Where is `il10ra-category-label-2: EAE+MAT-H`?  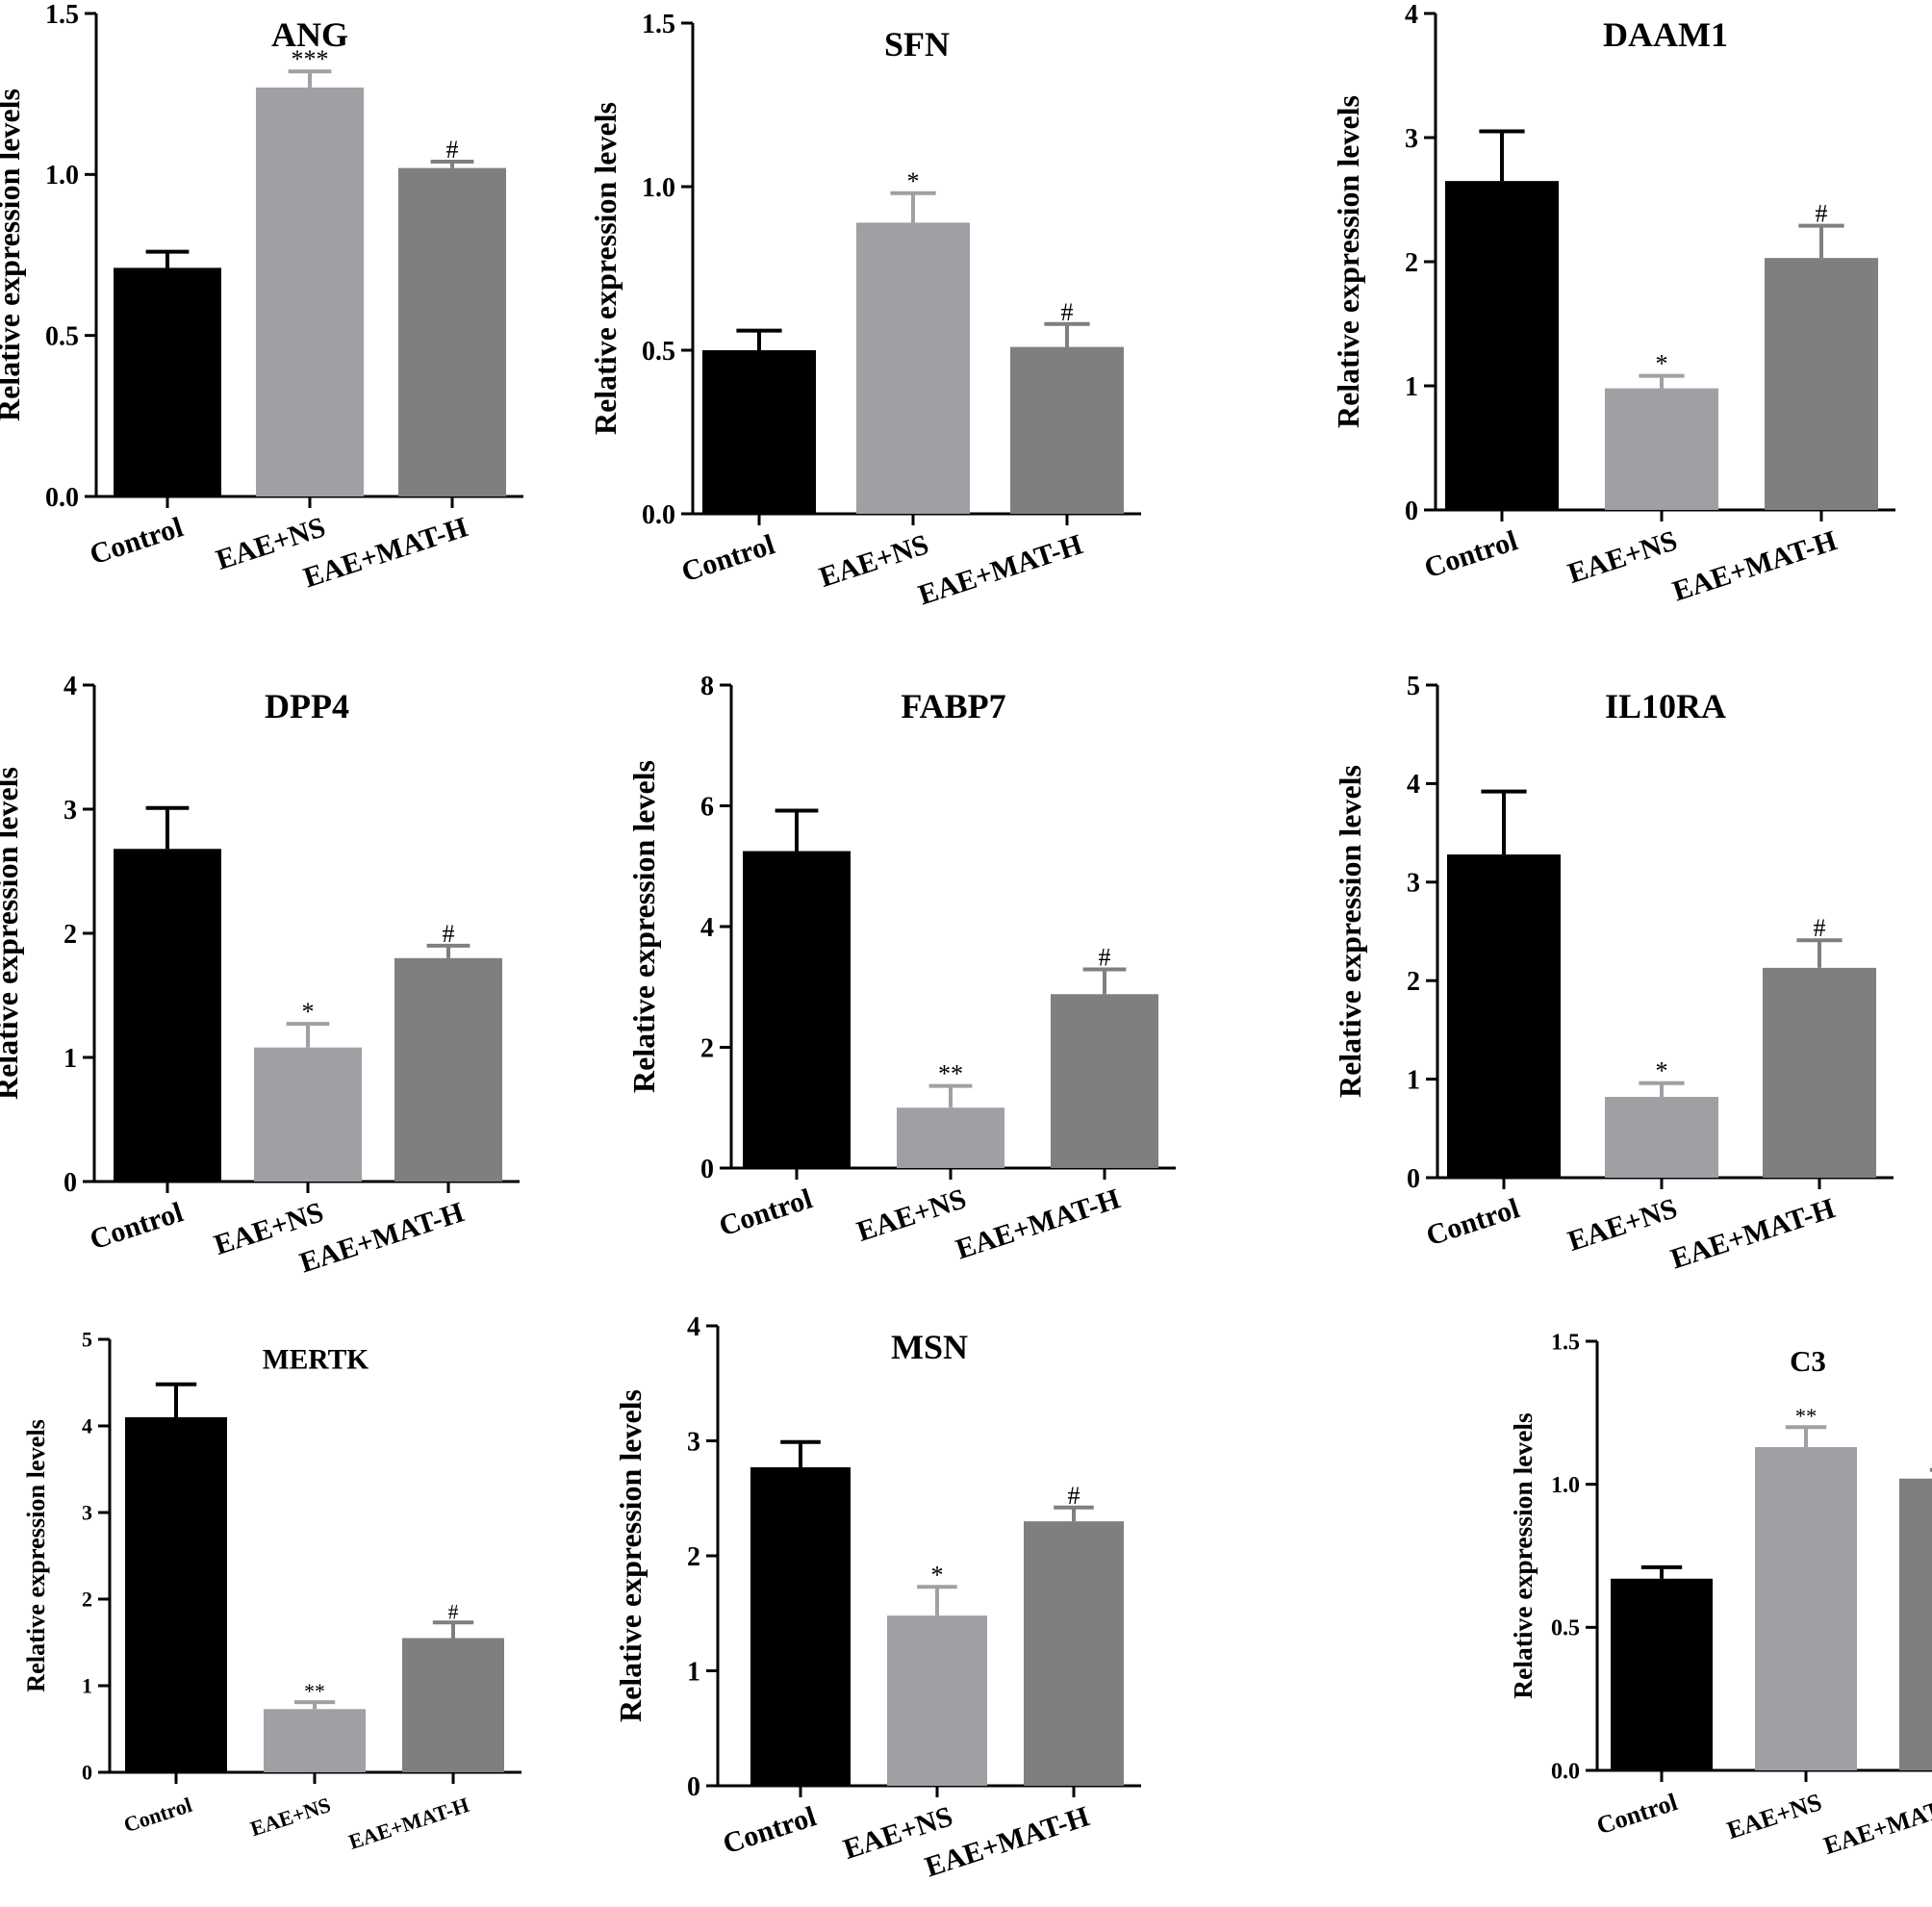 il10ra-category-label-2: EAE+MAT-H is located at coordinates (1753, 1233).